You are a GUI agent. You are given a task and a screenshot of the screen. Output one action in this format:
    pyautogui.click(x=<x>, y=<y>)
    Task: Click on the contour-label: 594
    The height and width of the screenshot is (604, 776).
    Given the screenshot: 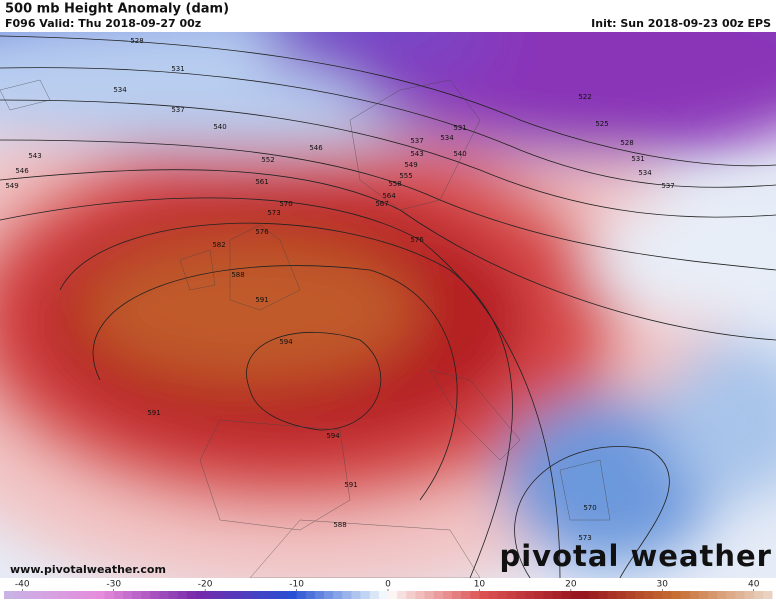 What is the action you would take?
    pyautogui.click(x=286, y=342)
    